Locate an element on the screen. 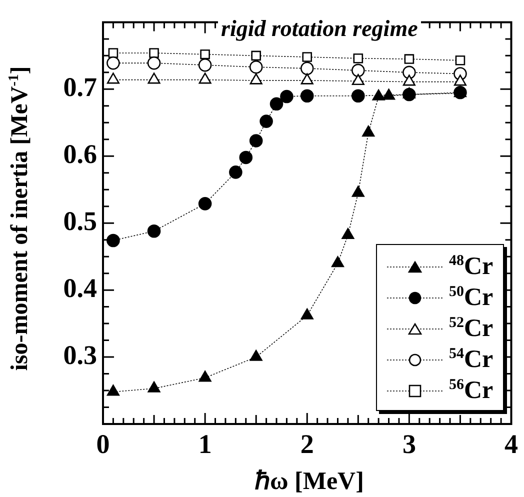 This screenshot has height=497, width=524. y-tick-label: 0.6 is located at coordinates (80, 154).